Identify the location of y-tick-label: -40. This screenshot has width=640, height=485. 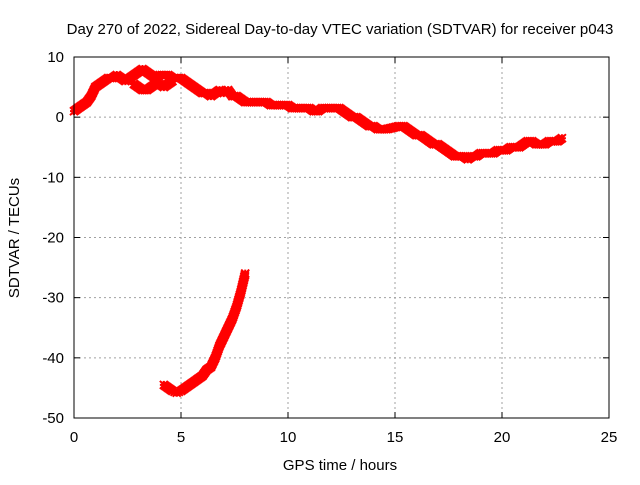
(53, 358).